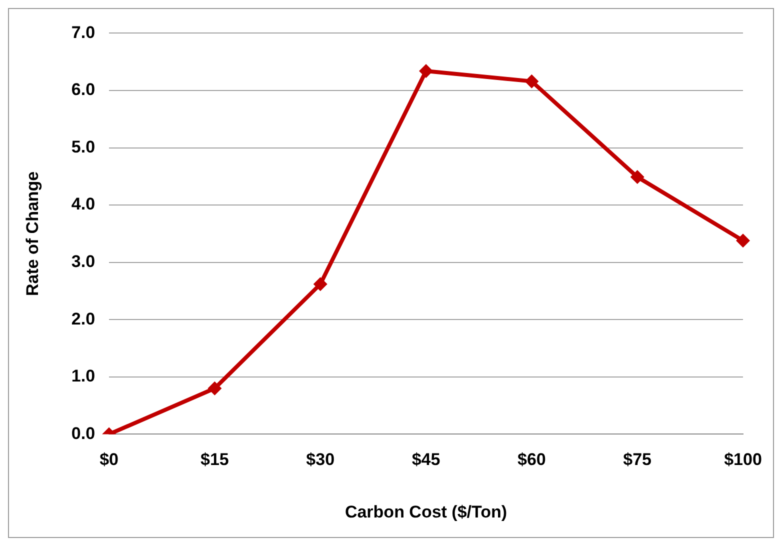  I want to click on y-tick-label: 6.0, so click(83, 90).